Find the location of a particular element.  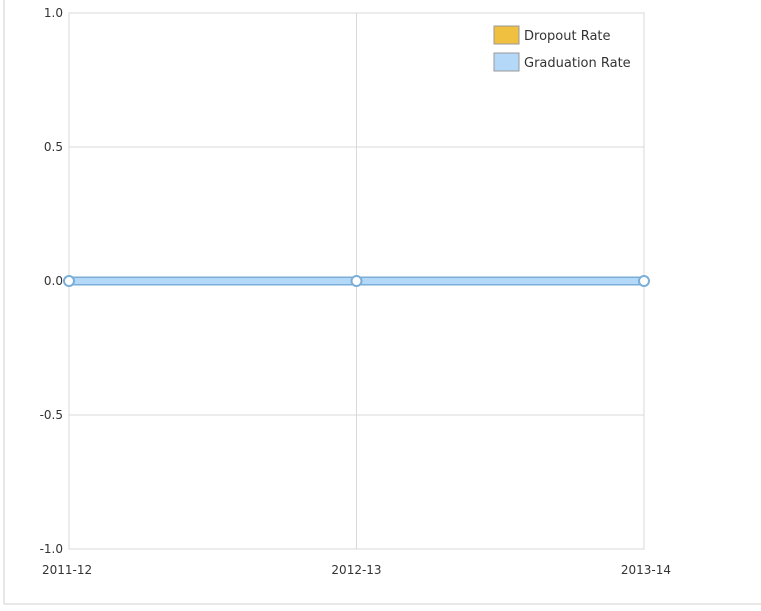

y-tick-label: -1.0 is located at coordinates (51, 549).